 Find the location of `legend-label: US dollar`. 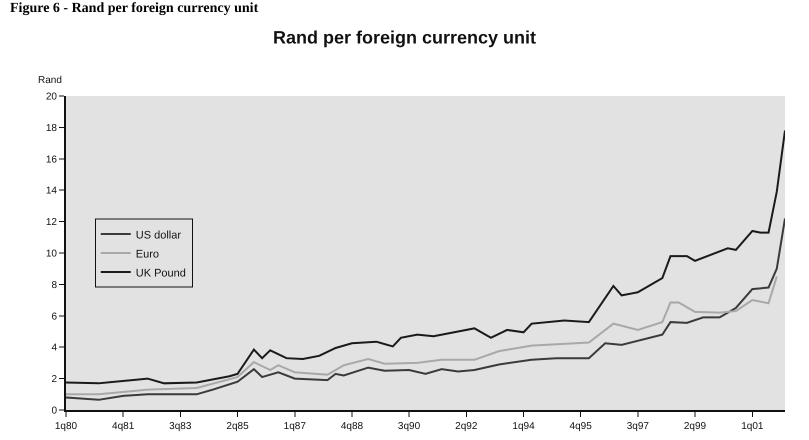

legend-label: US dollar is located at coordinates (159, 235).